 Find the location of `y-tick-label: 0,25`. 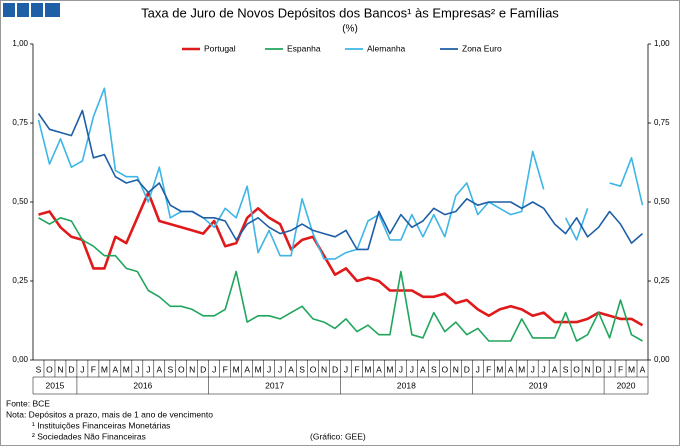

y-tick-label: 0,25 is located at coordinates (20, 280).